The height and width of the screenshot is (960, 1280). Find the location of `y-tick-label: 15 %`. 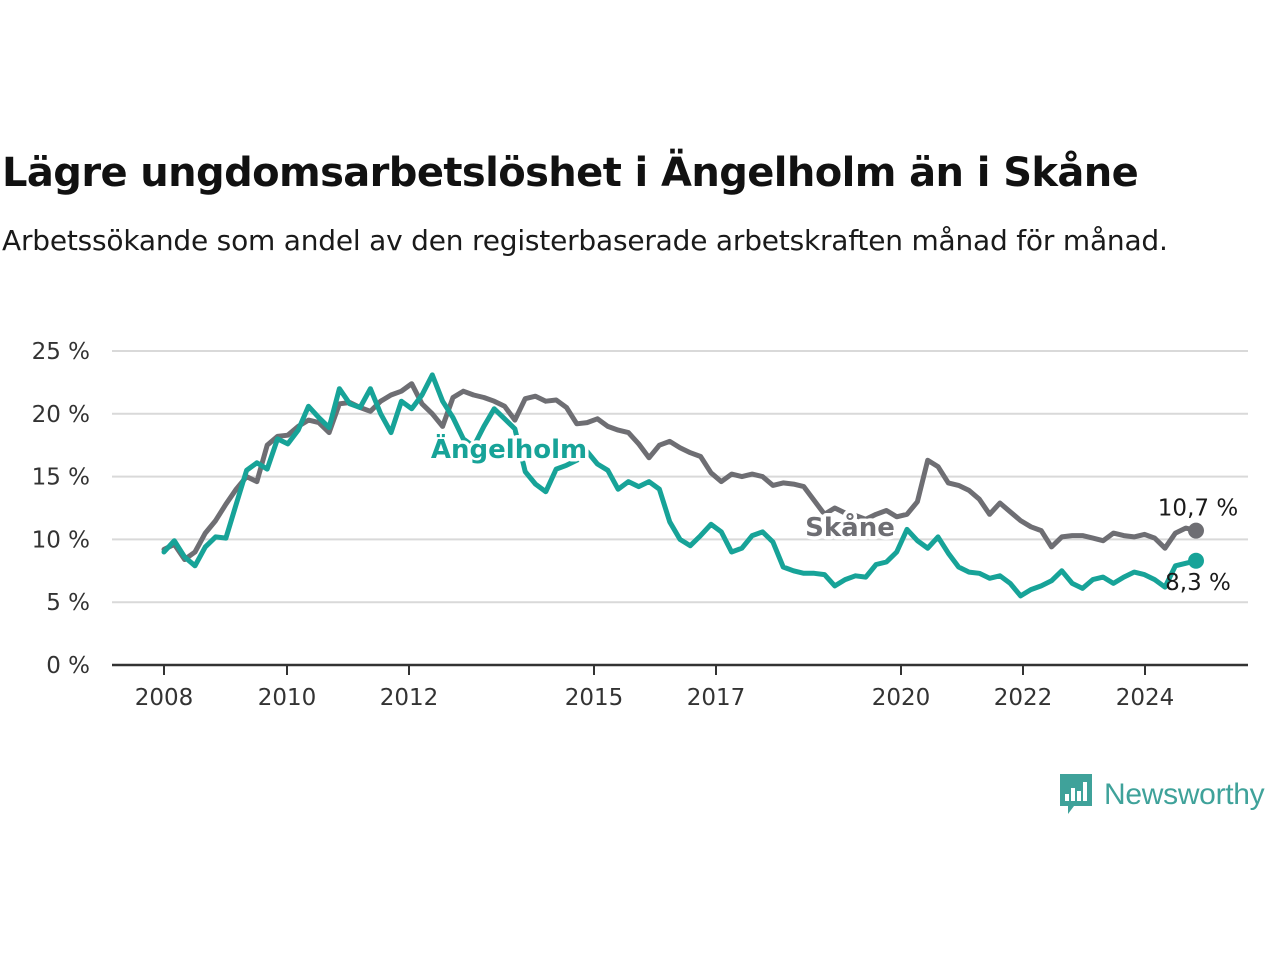

y-tick-label: 15 % is located at coordinates (61, 478).